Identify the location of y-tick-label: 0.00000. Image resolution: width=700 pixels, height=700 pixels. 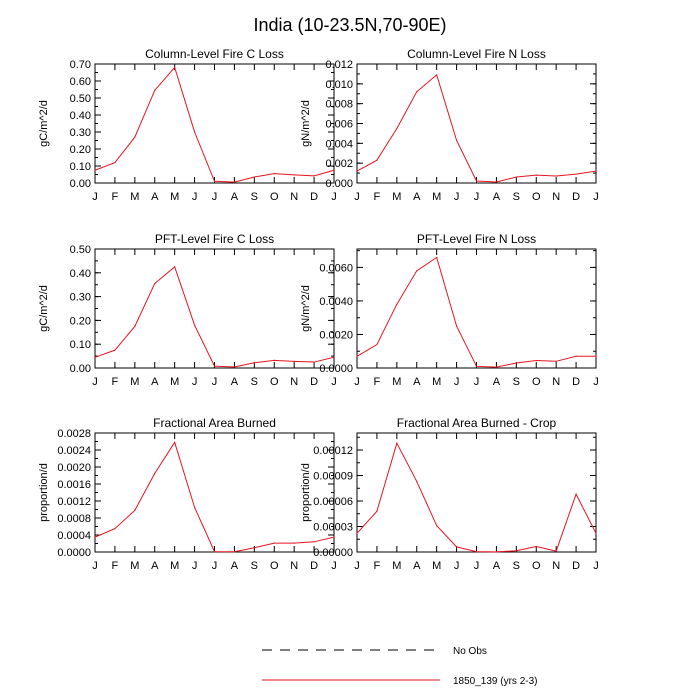
(333, 553).